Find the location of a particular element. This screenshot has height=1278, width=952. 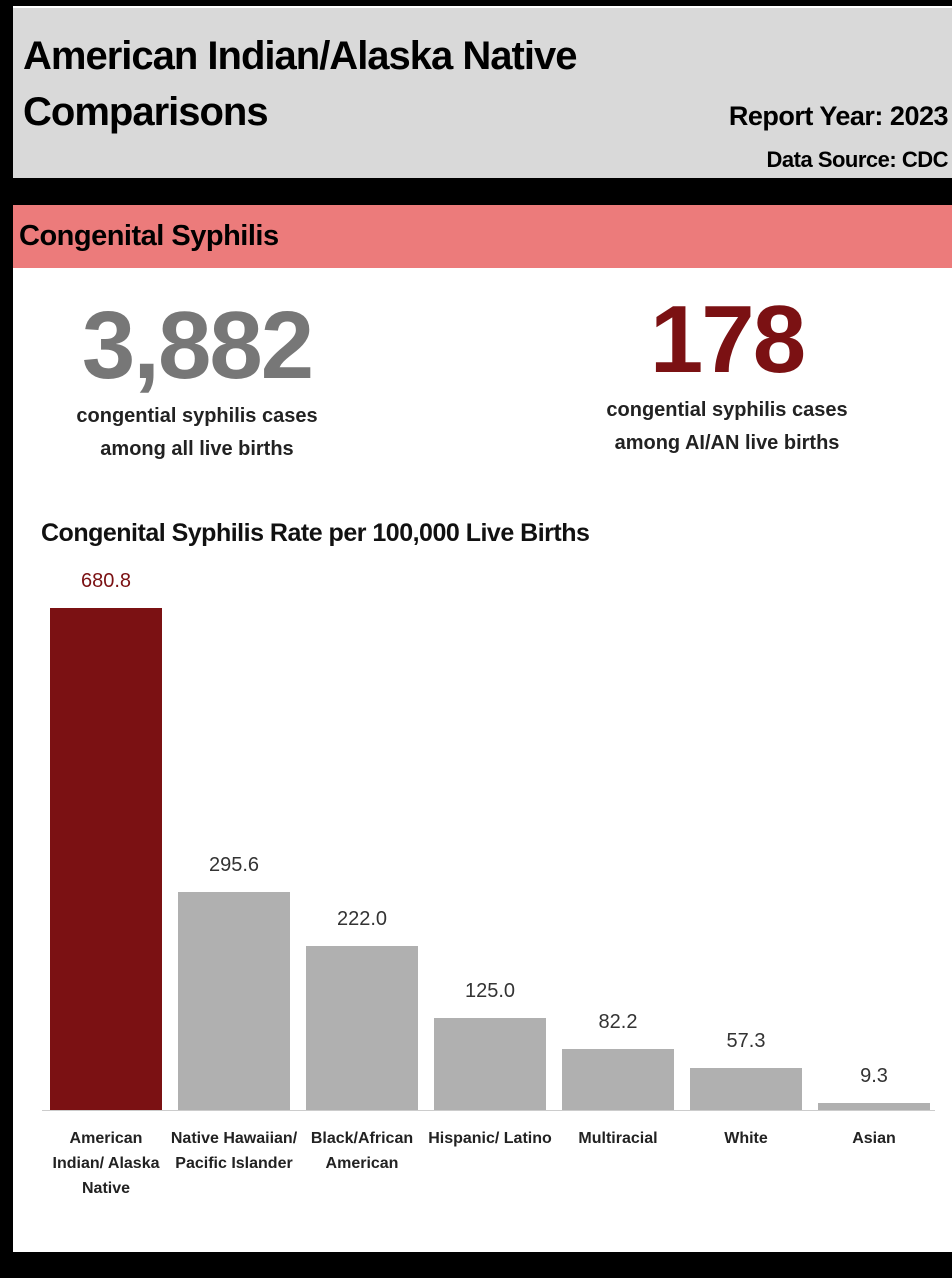

value-label: 82.2 is located at coordinates (618, 1022).